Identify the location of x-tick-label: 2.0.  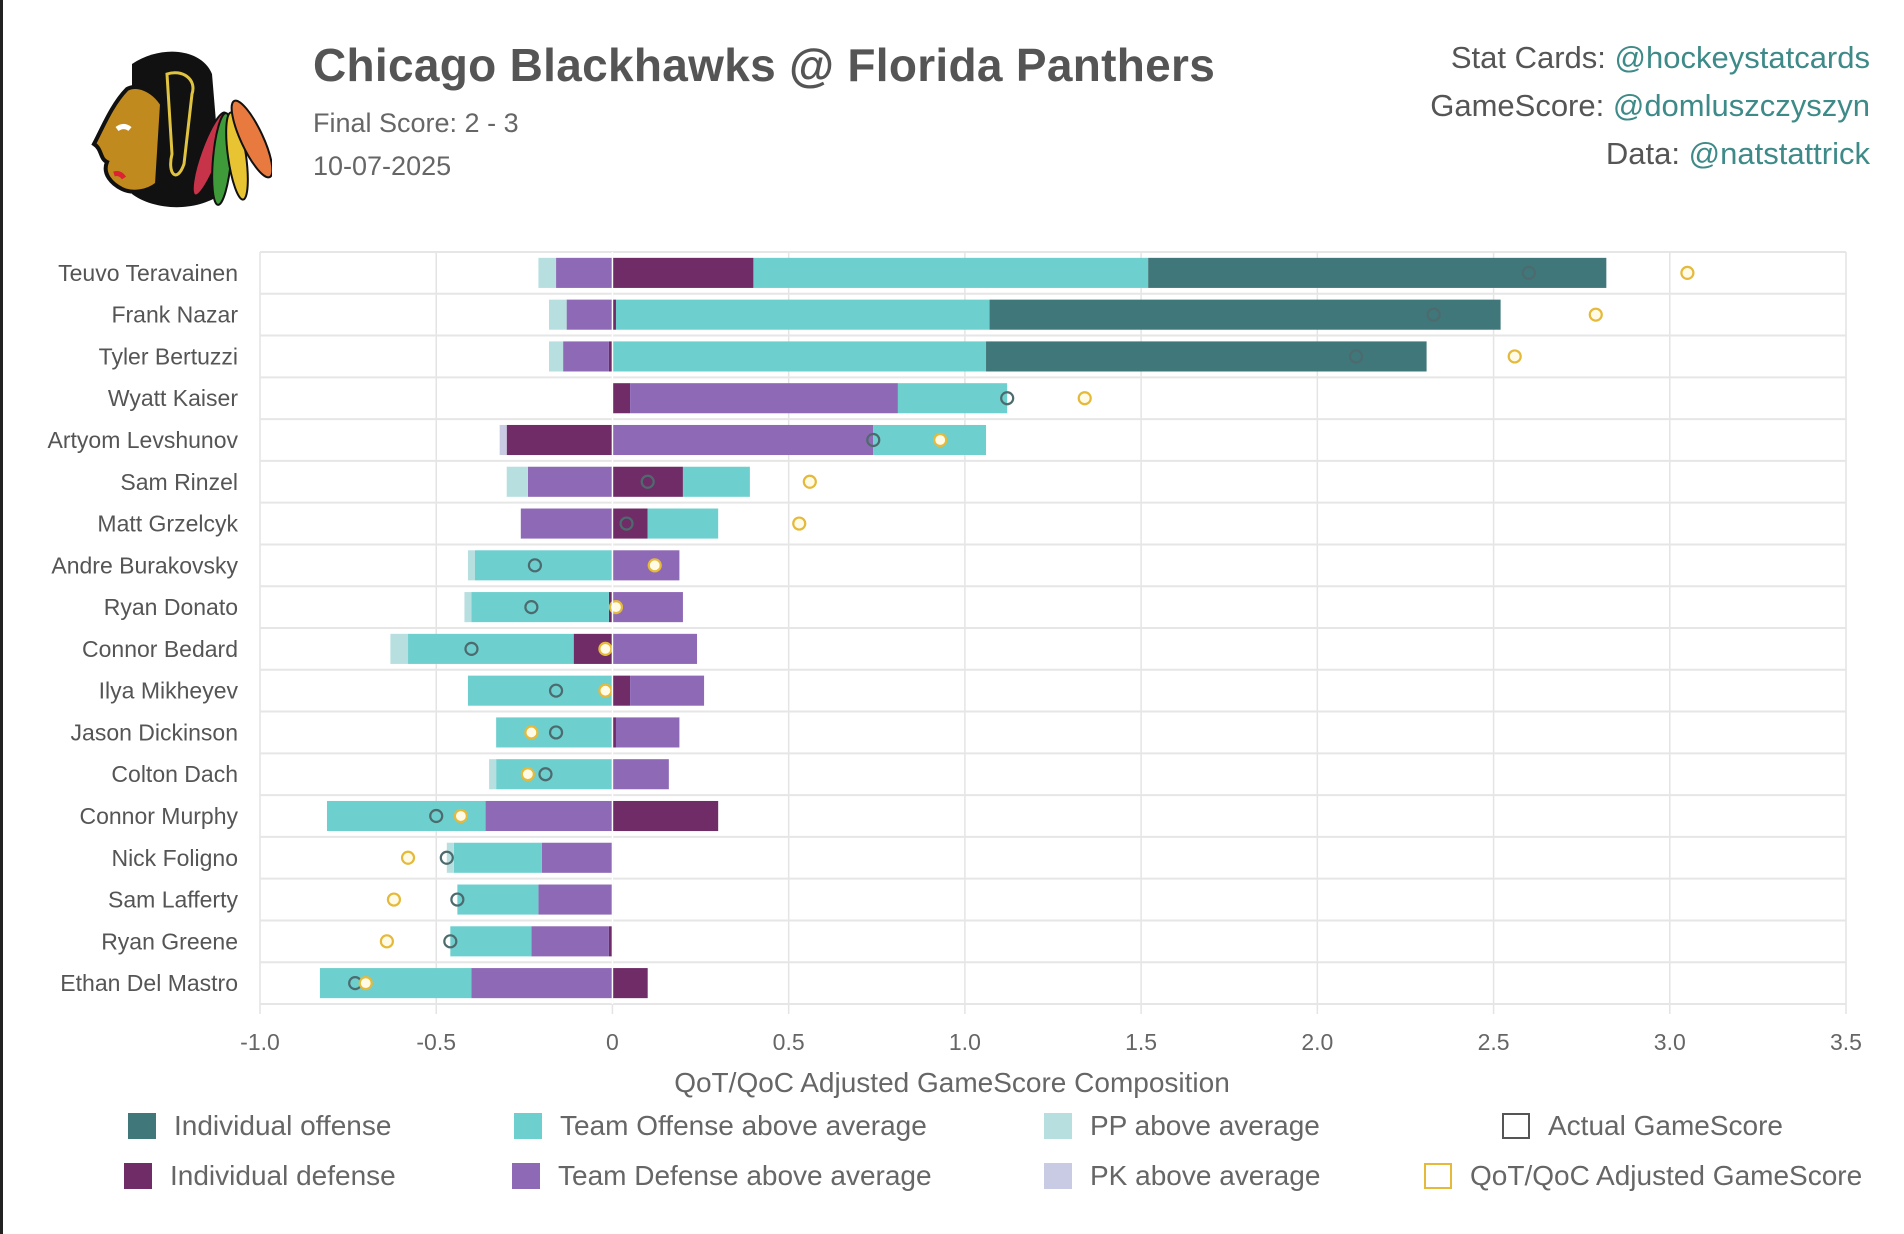
(1317, 1042).